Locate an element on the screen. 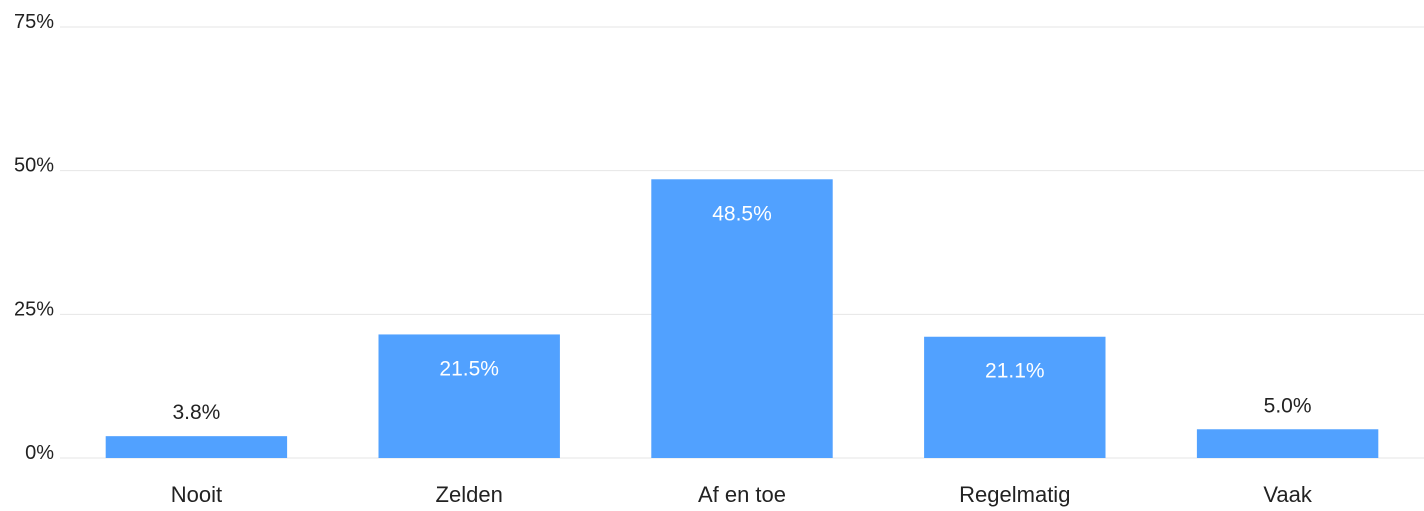 This screenshot has width=1424, height=511. x-category-label: Regelmatig is located at coordinates (1014, 494).